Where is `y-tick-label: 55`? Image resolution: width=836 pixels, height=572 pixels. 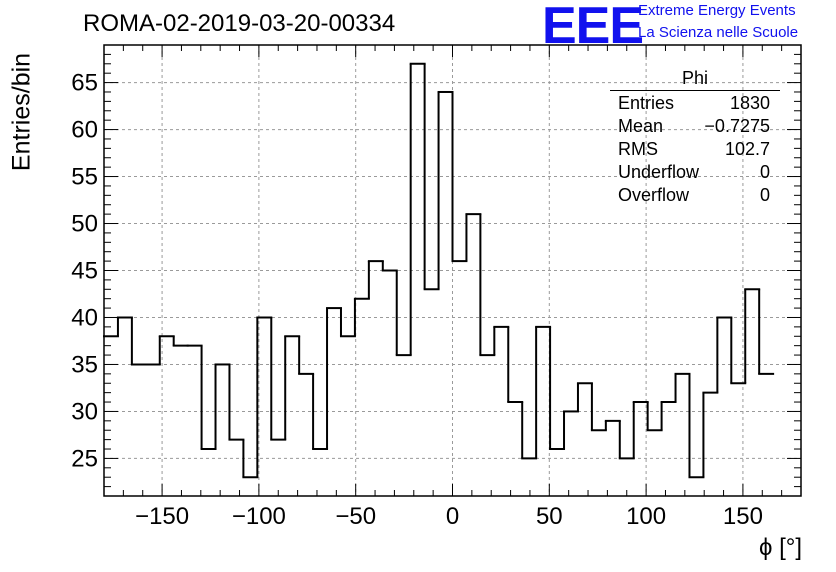
y-tick-label: 55 is located at coordinates (84, 177).